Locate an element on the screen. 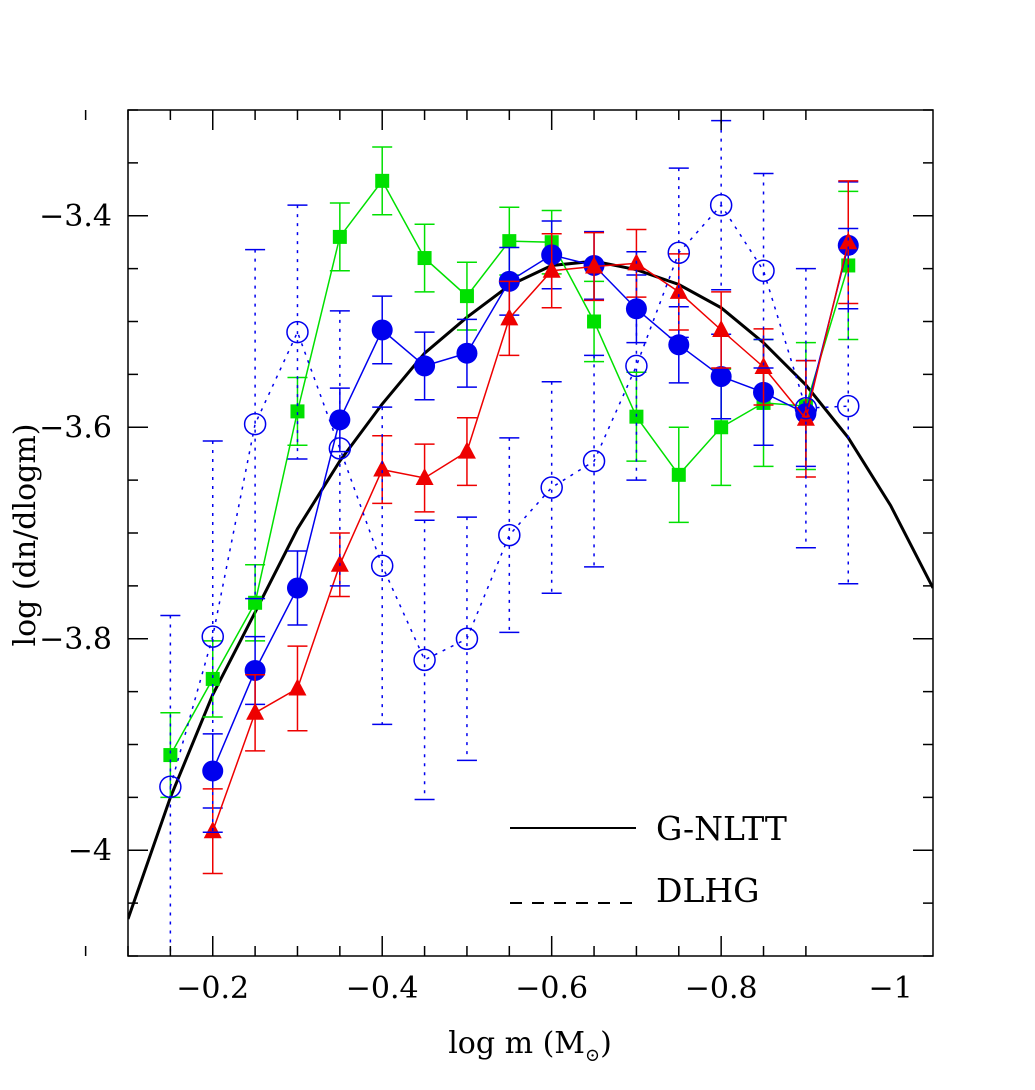 This screenshot has width=1035, height=1090. x-tick-label: −0.4 is located at coordinates (382, 988).